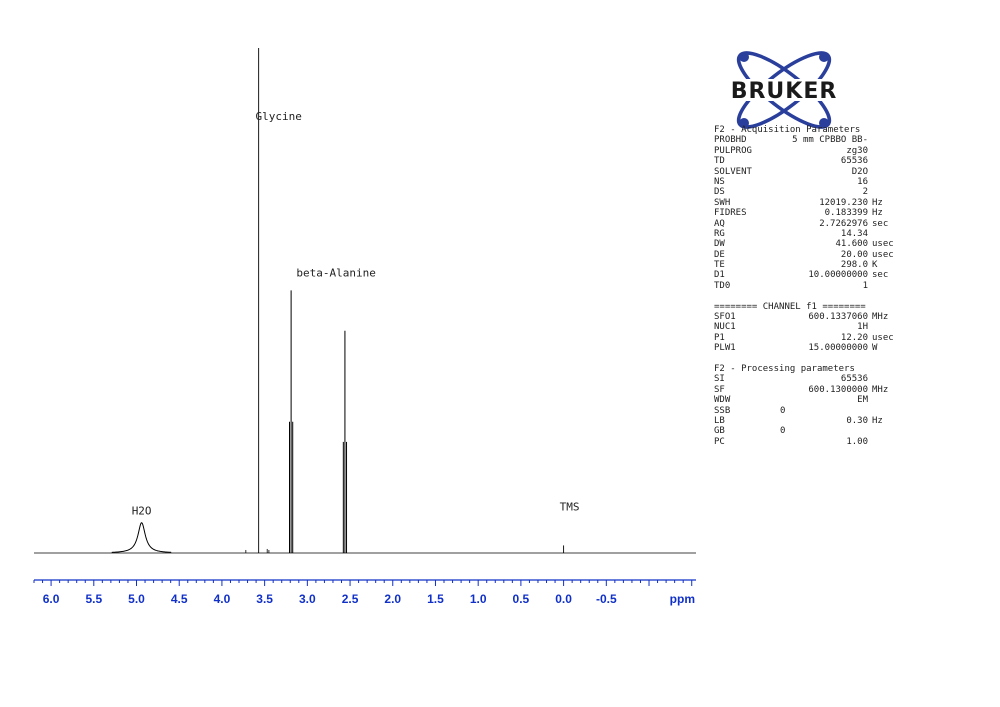  Describe the element at coordinates (719, 420) in the screenshot. I see `param-key: LB` at that location.